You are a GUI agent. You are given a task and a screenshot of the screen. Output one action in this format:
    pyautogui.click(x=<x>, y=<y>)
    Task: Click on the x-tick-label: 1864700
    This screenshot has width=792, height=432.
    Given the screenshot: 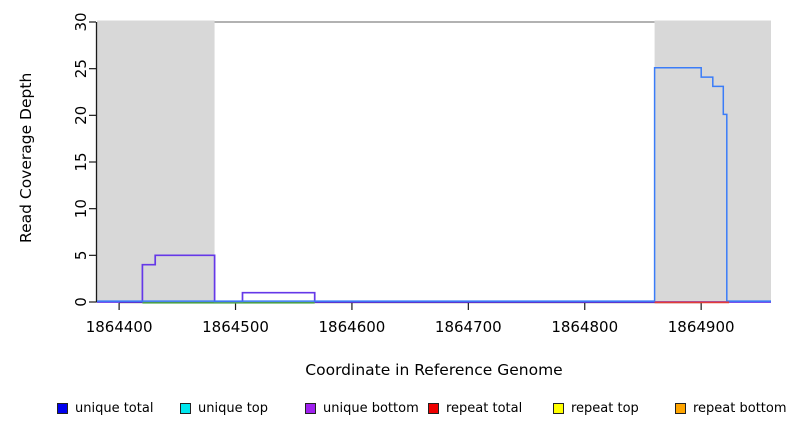 What is the action you would take?
    pyautogui.click(x=468, y=327)
    